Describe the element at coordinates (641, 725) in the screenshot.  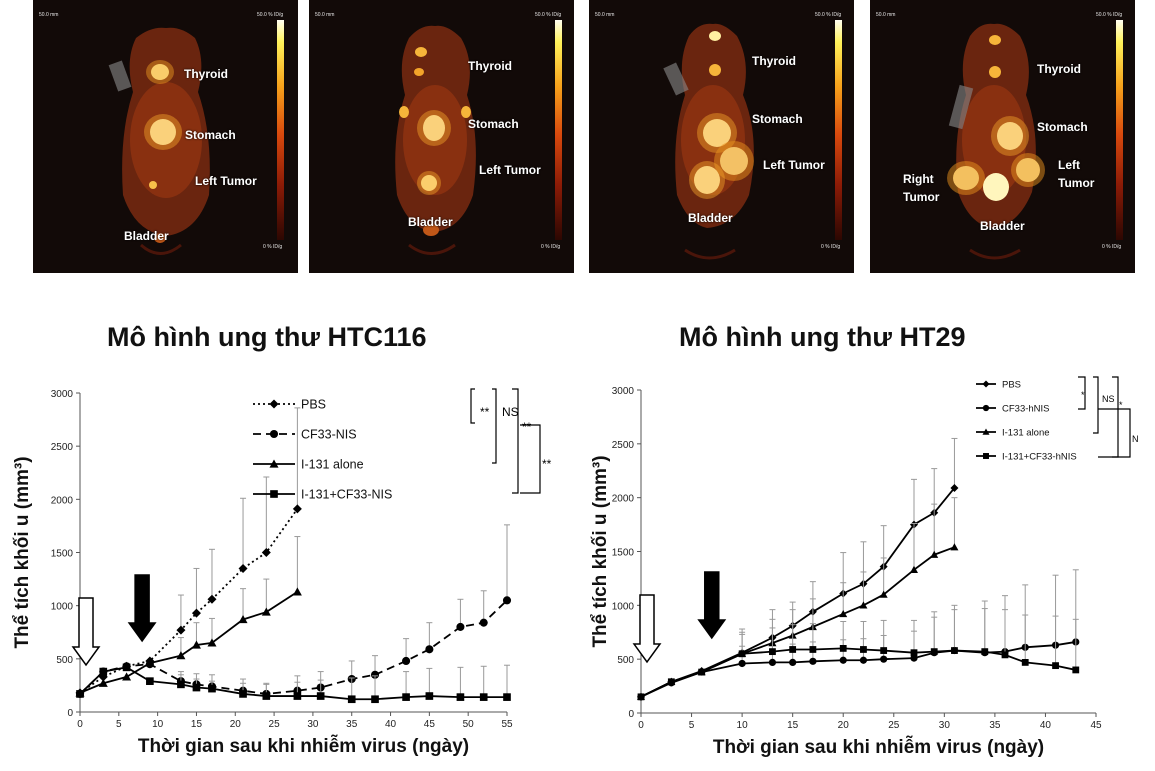
I see `x-tick-label: 0` at that location.